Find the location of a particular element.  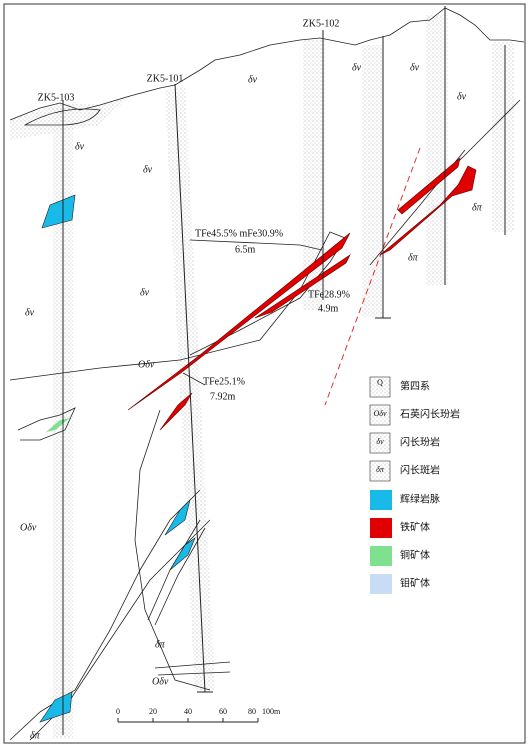

legend-label: 铁矿体 is located at coordinates (415, 526).